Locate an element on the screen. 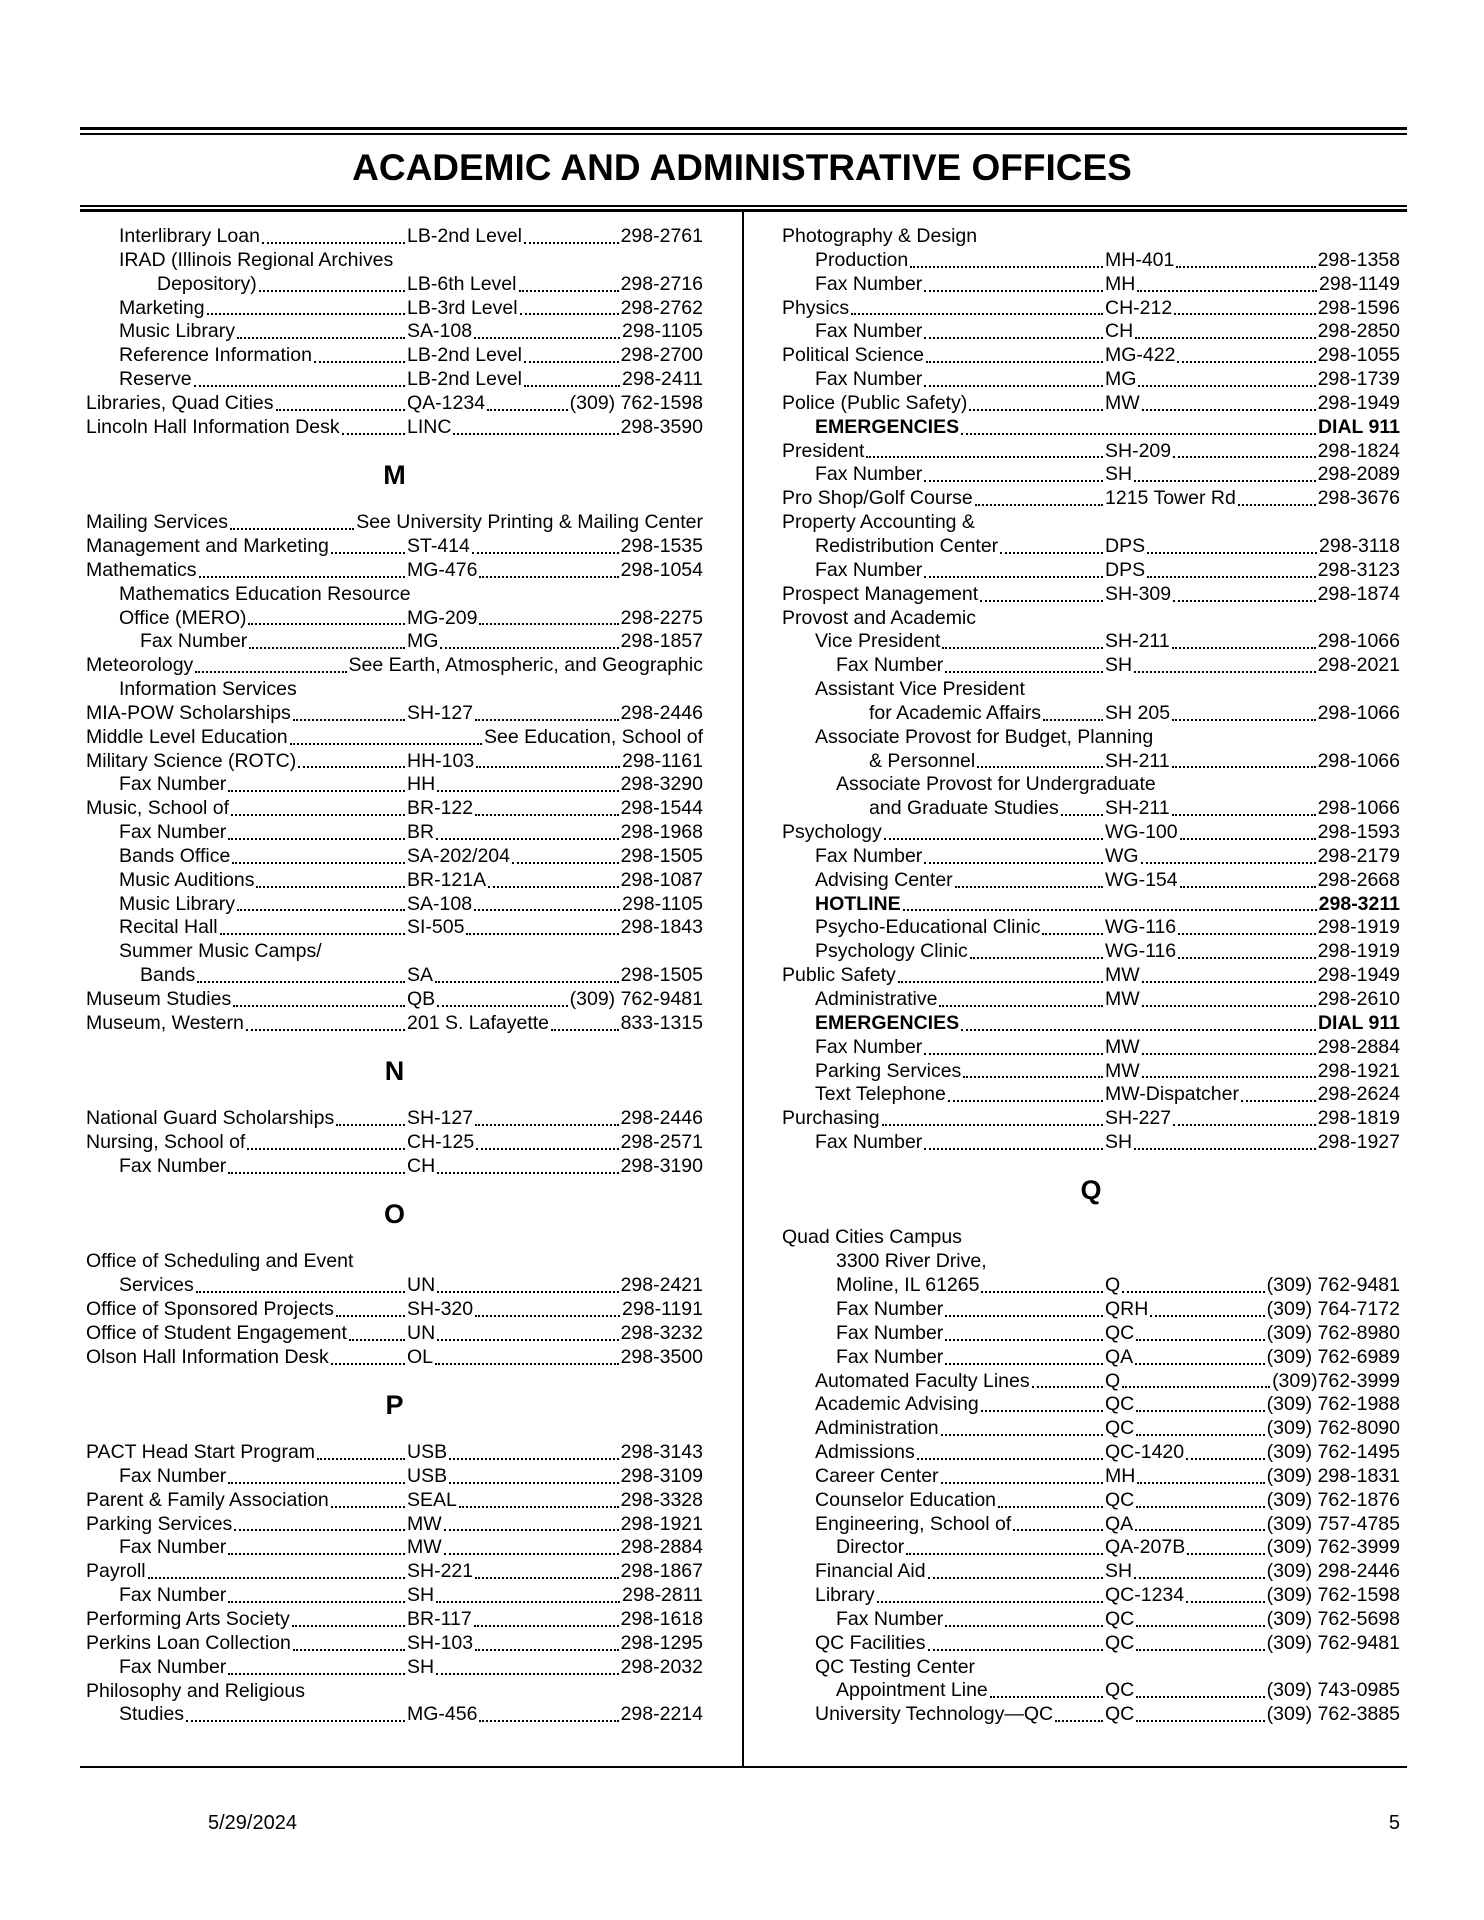 This screenshot has height=1920, width=1484. entry-location: CH-125 is located at coordinates (441, 1142).